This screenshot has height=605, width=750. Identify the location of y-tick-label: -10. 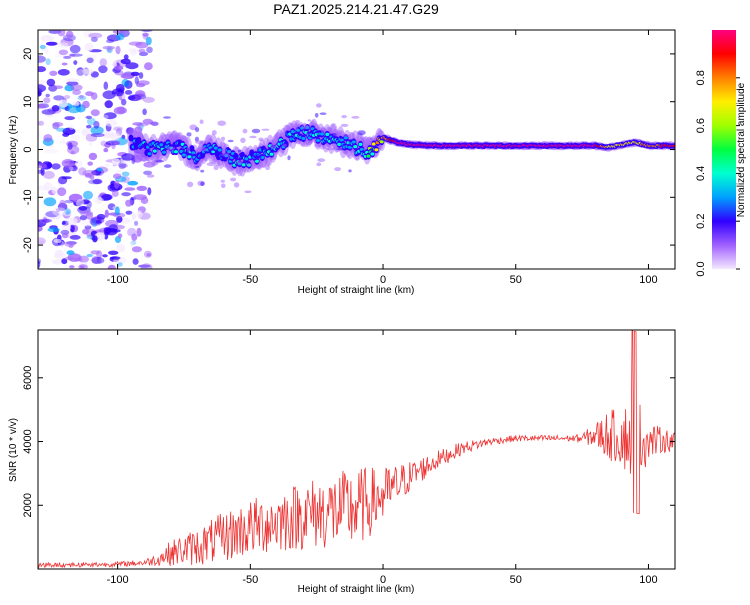
(28, 197).